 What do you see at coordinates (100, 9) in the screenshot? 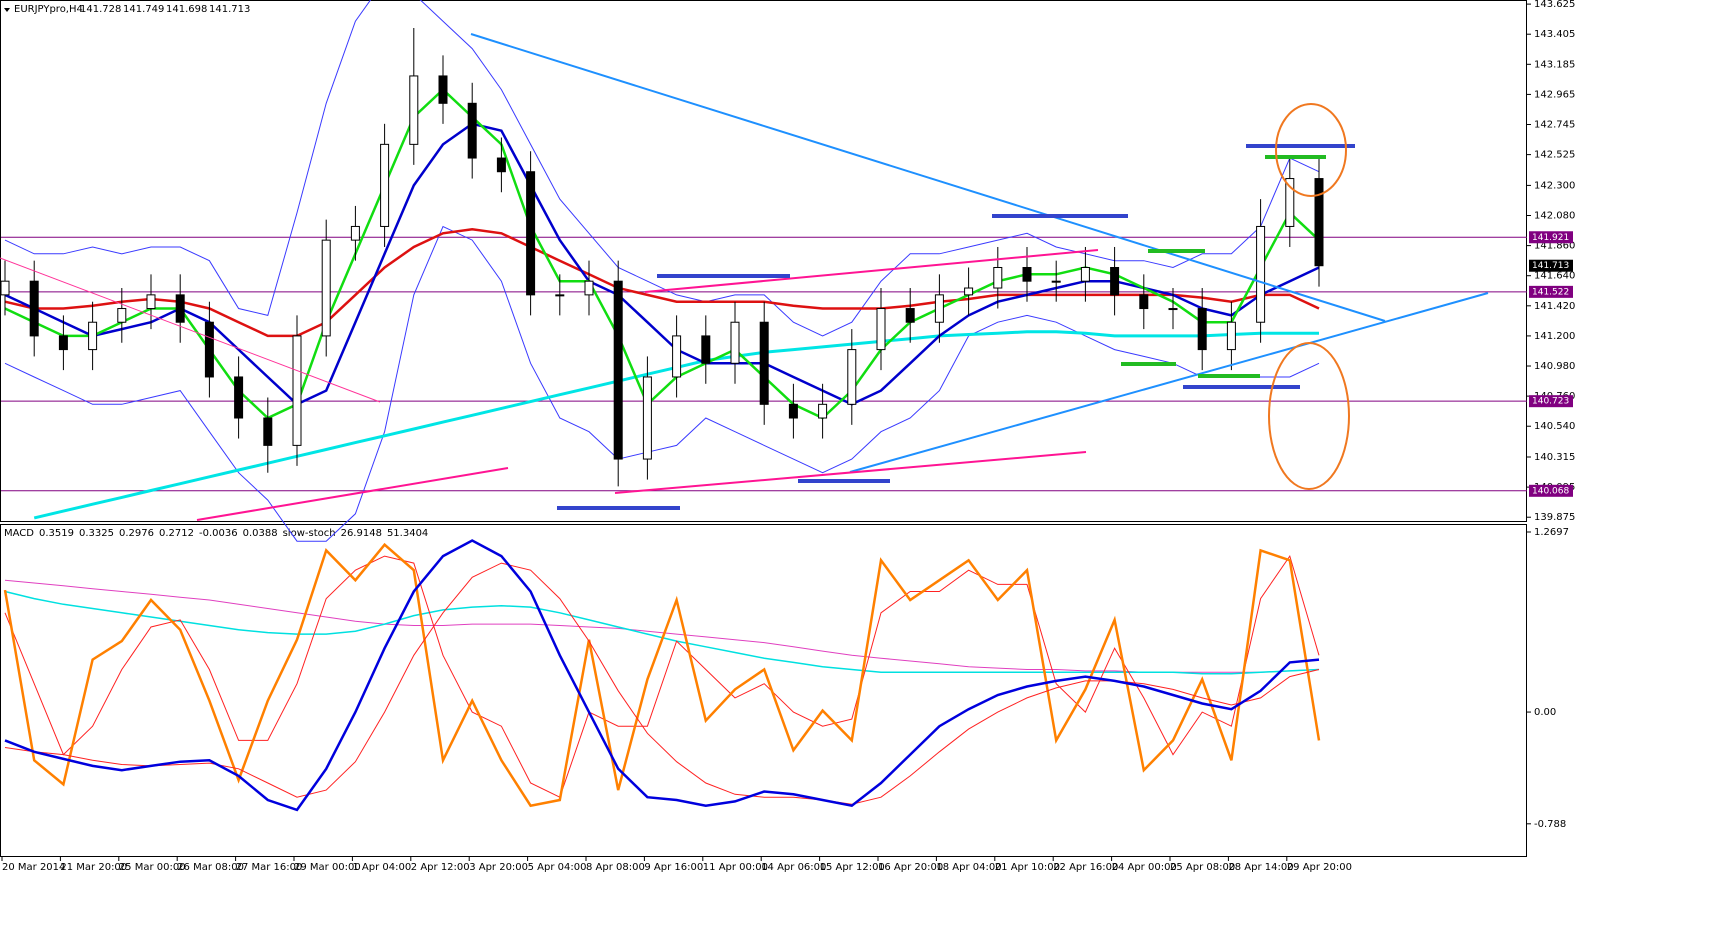
I see `header-value: 141.728` at bounding box center [100, 9].